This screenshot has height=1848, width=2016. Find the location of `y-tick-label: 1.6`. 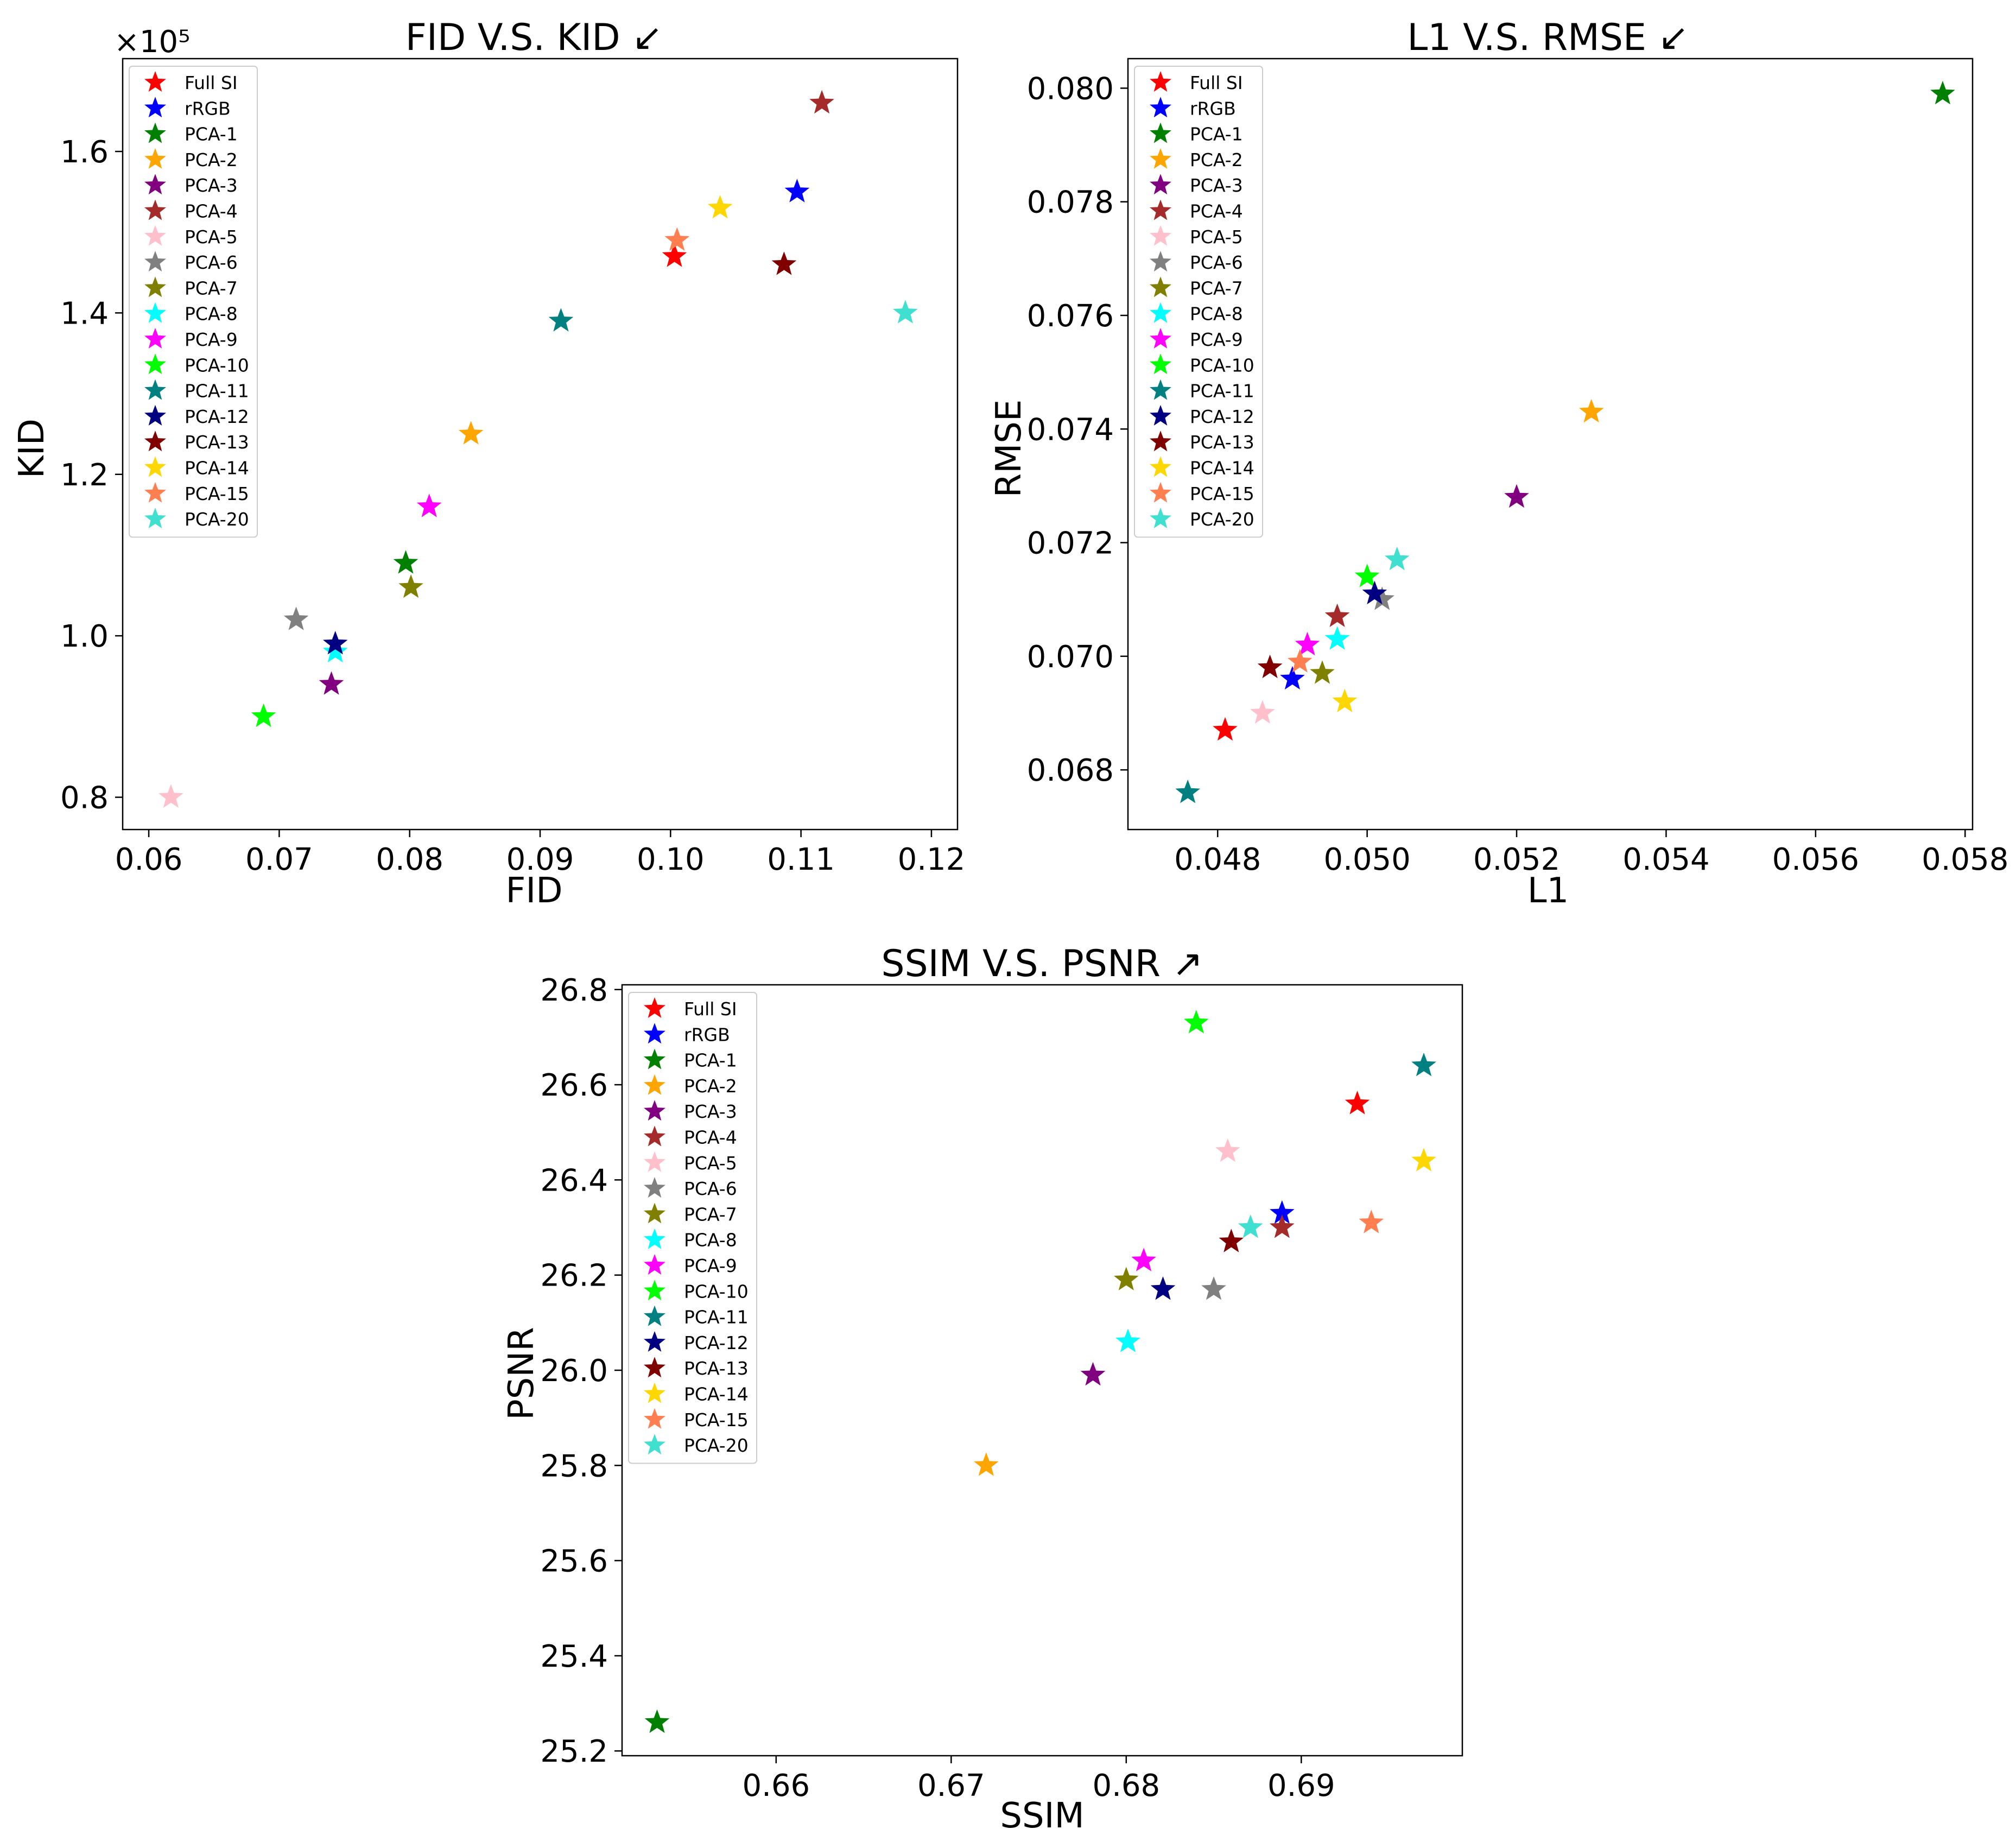

y-tick-label: 1.6 is located at coordinates (84, 153).